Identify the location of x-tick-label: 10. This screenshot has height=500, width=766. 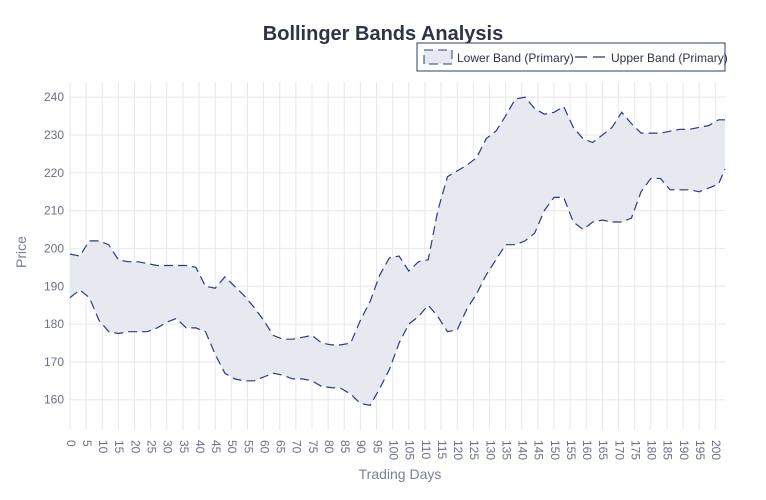
(103, 447).